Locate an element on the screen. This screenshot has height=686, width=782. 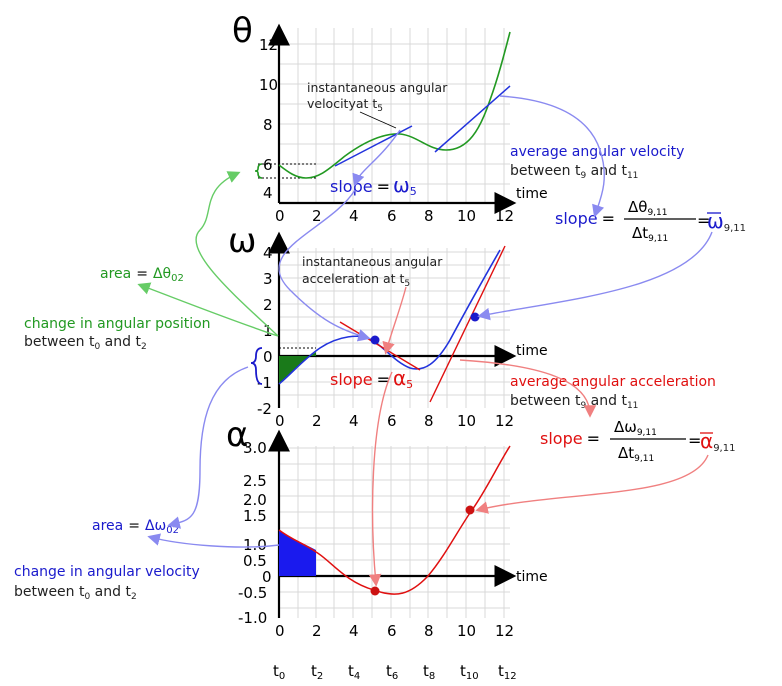
red-arrow-slope-alpha5 is located at coordinates (380, 479).